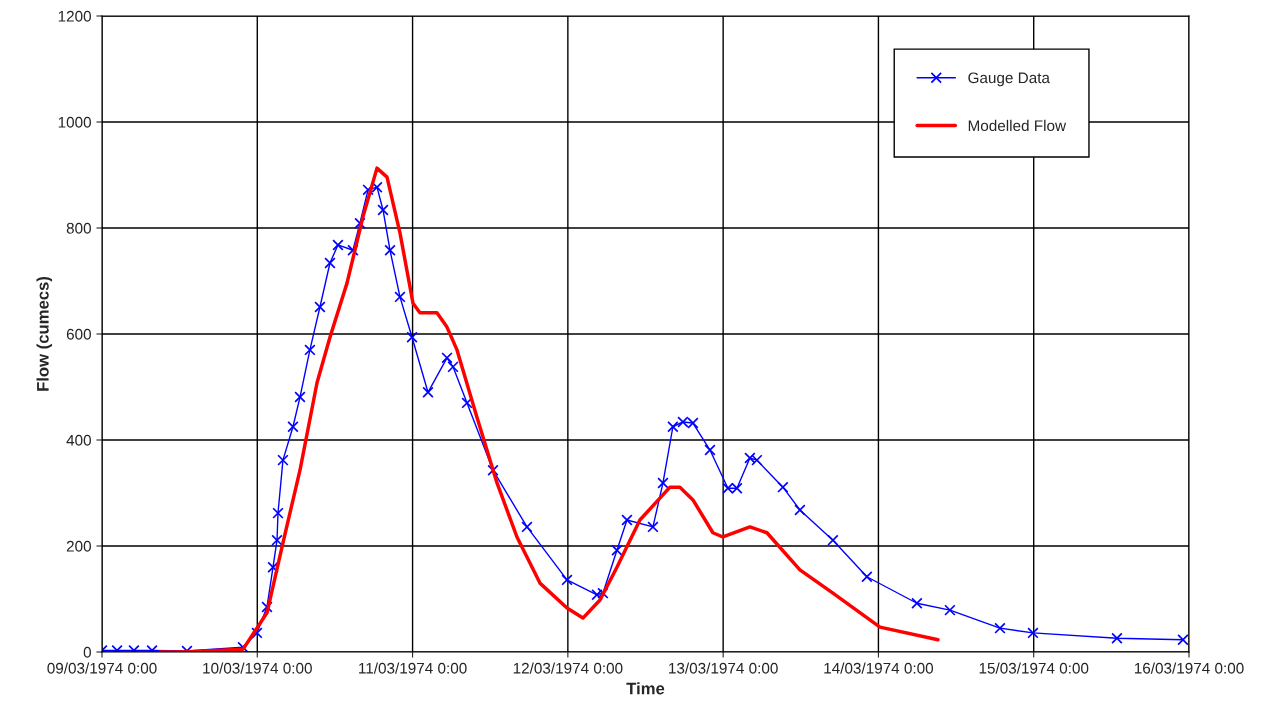 This screenshot has height=724, width=1264. Describe the element at coordinates (78, 334) in the screenshot. I see `y-tick-label: 600` at that location.